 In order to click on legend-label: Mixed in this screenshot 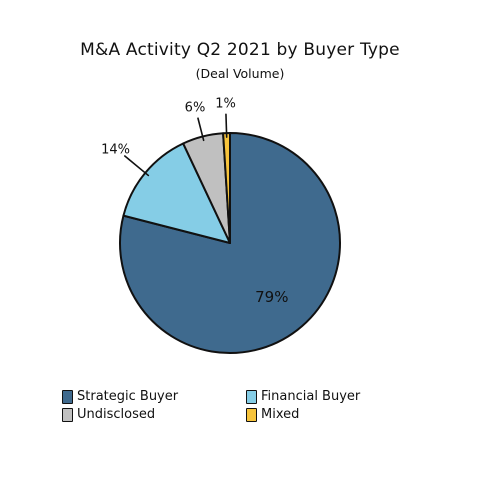, I will do `click(280, 414)`.